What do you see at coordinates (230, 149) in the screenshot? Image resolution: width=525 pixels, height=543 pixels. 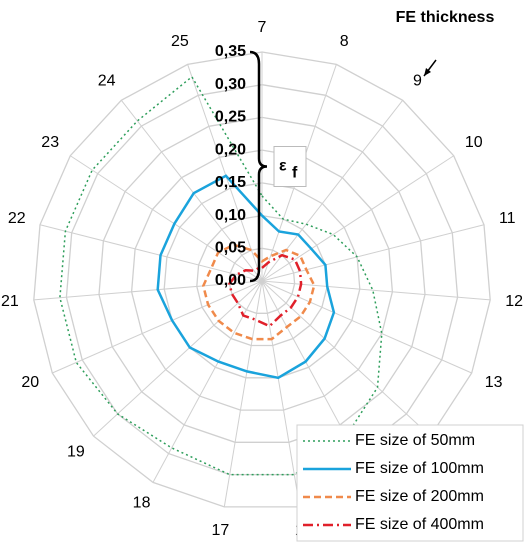 I see `radial-tick-label: 0,20` at bounding box center [230, 149].